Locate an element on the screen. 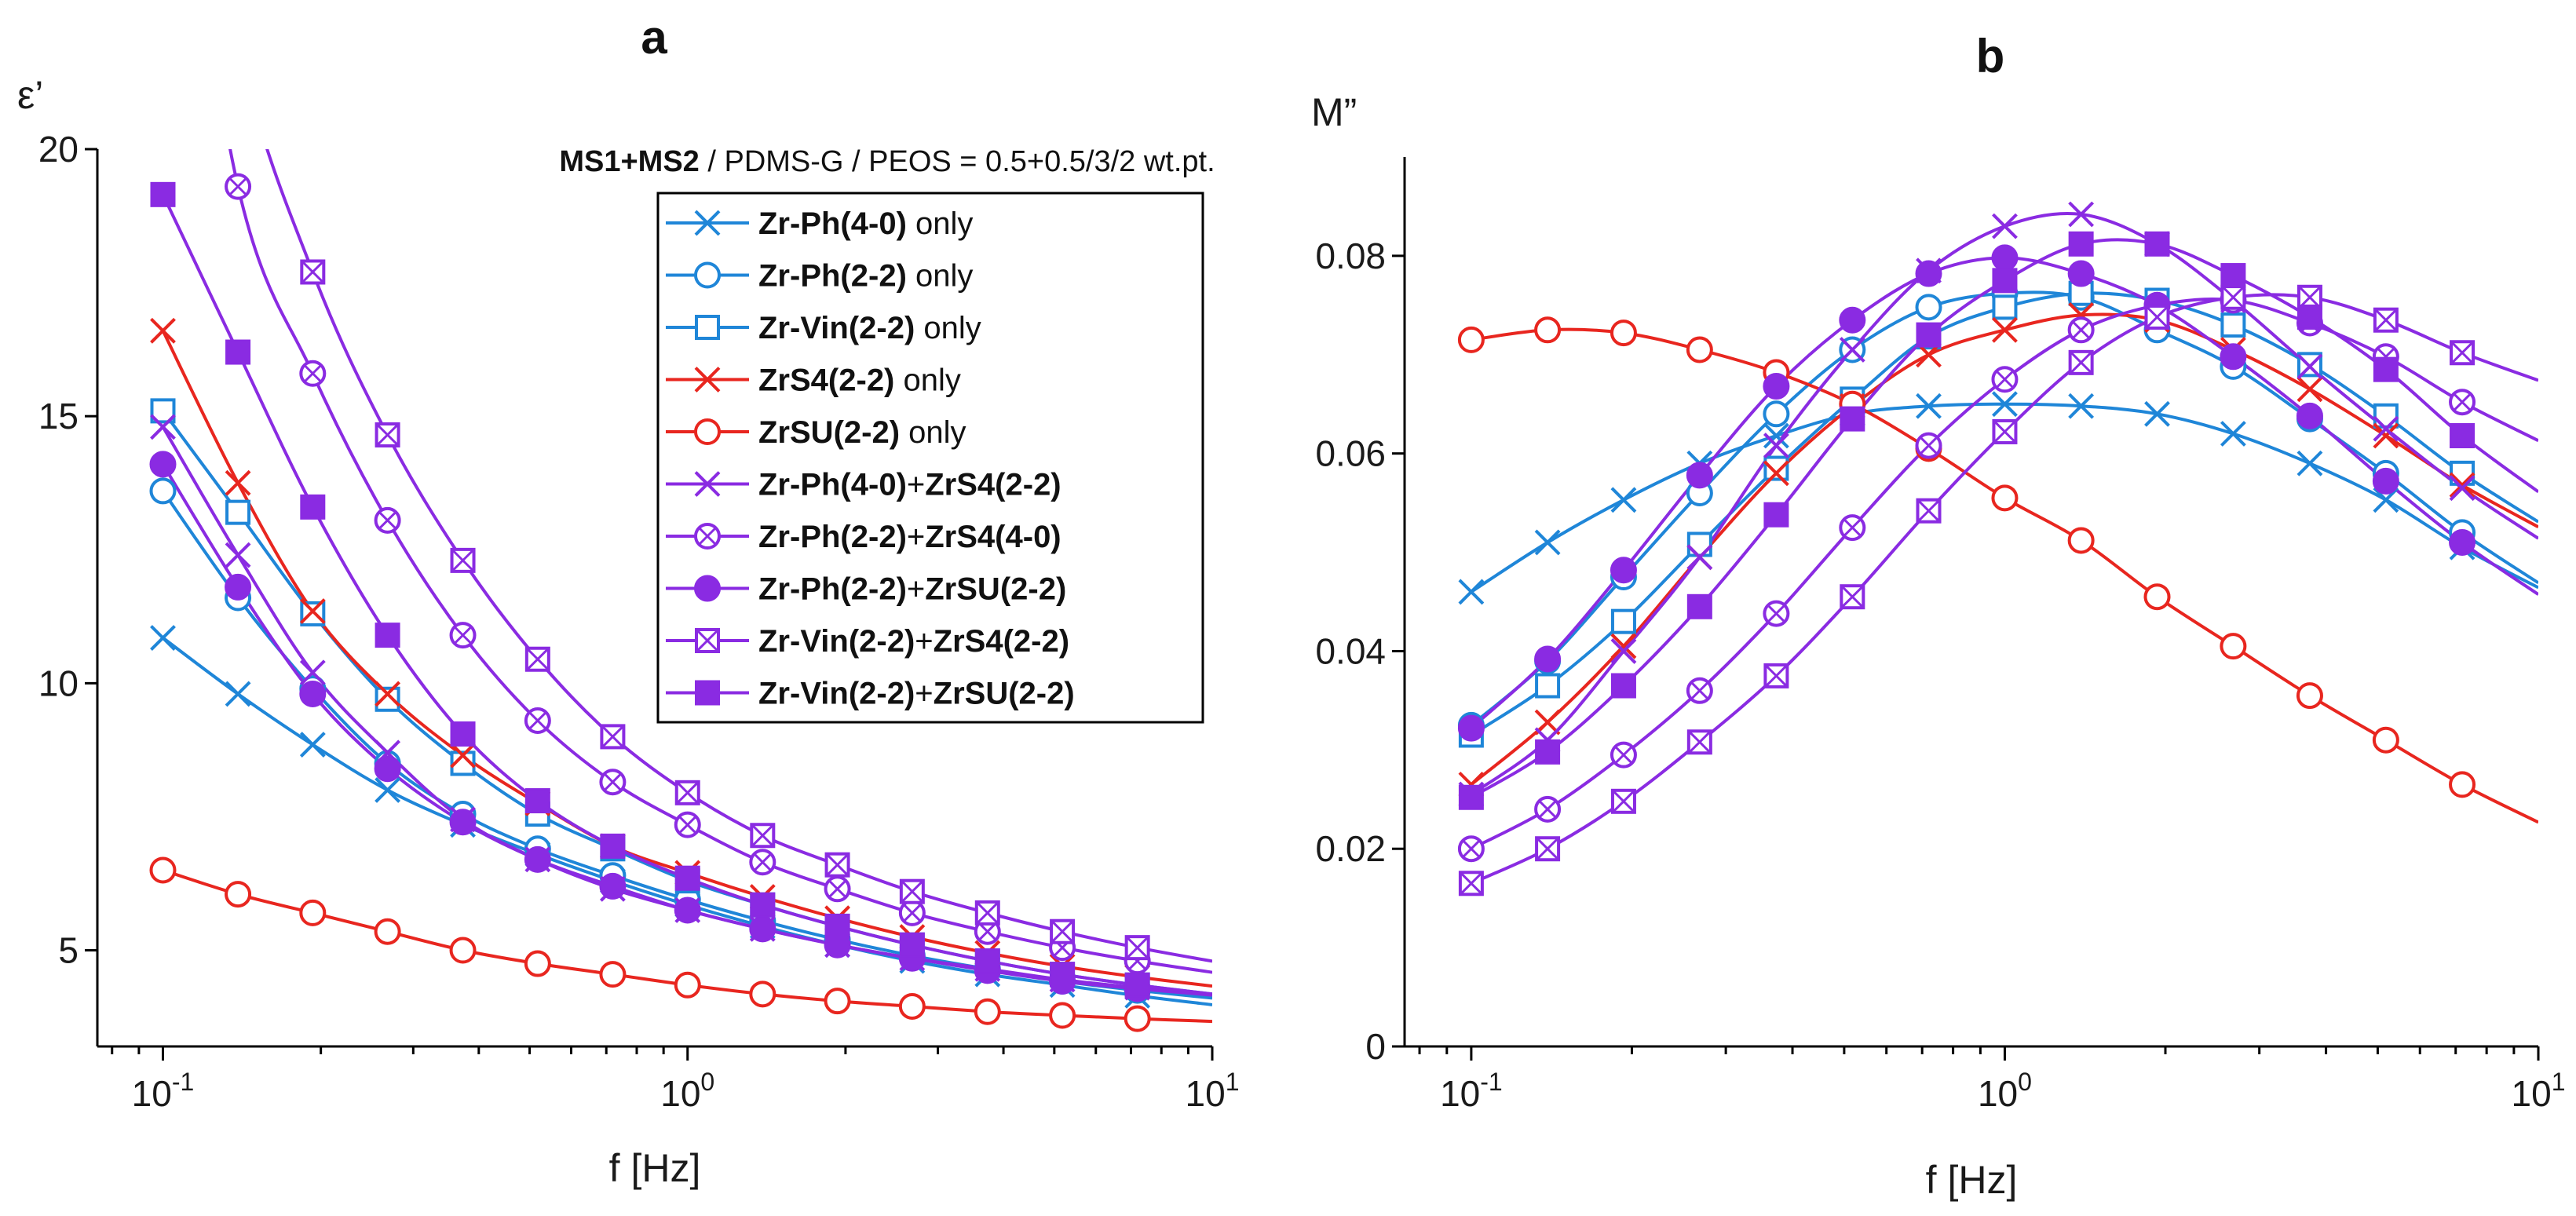  panel-b-series-4-point is located at coordinates (2462, 485).